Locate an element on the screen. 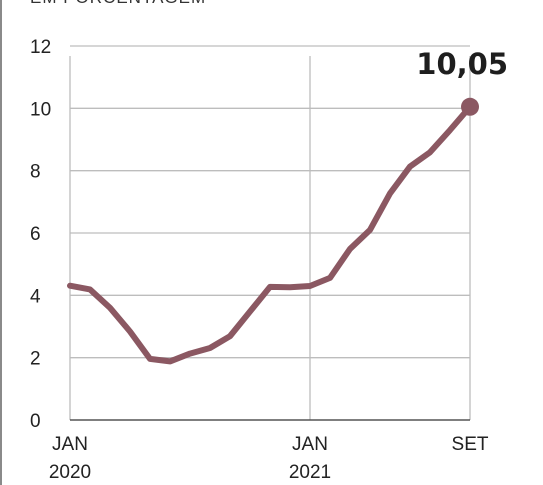  x-tick-label: SET is located at coordinates (470, 444).